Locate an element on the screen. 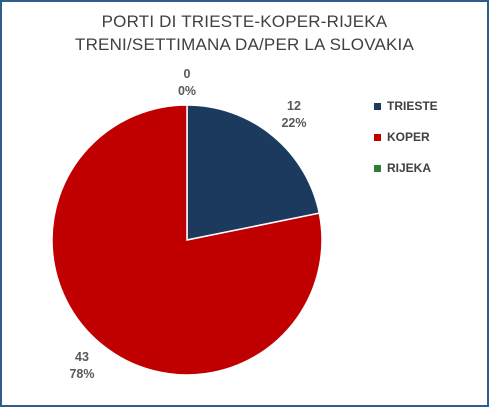 The width and height of the screenshot is (489, 407). data-label-percent-koper: 78% is located at coordinates (81, 374).